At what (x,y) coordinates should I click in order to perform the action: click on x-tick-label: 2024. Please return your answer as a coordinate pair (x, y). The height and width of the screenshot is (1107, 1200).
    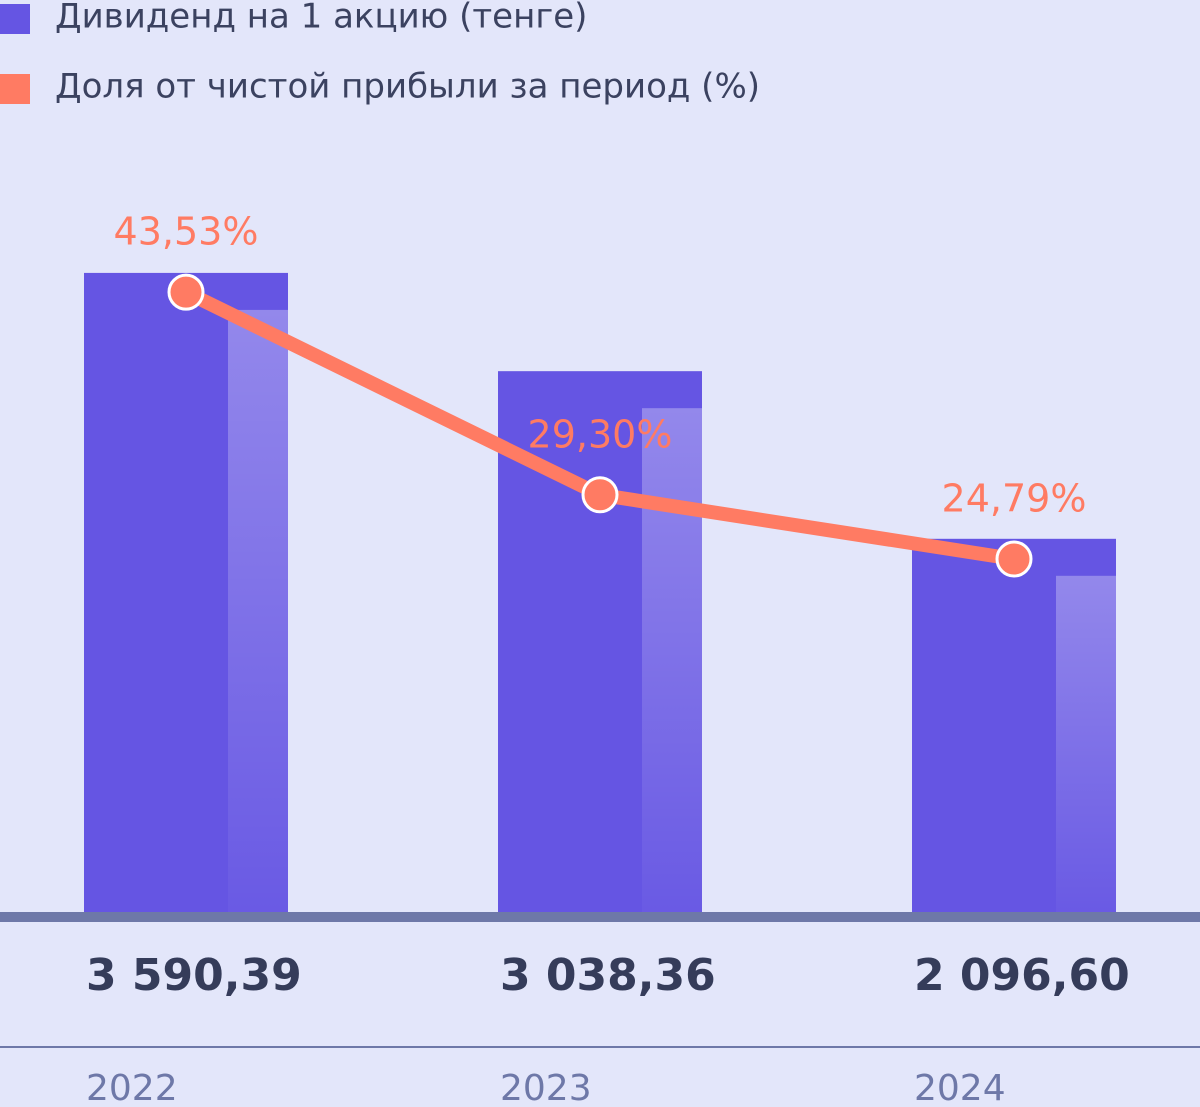
    Looking at the image, I should click on (960, 1087).